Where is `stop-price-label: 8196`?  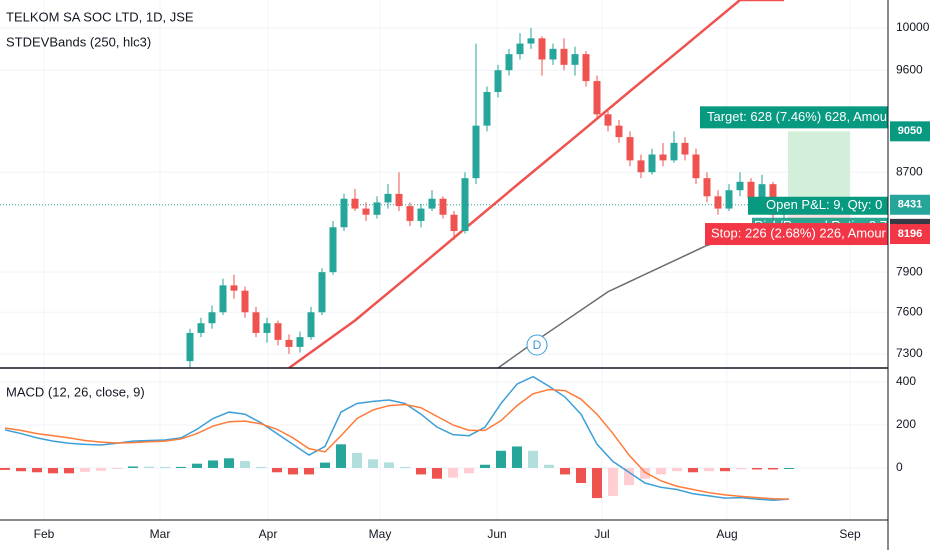 stop-price-label: 8196 is located at coordinates (910, 234).